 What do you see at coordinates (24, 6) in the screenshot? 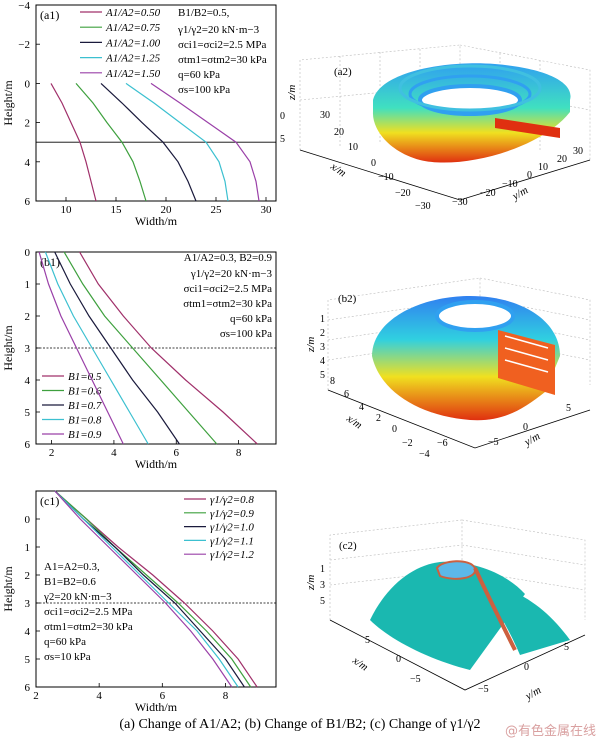
I see `y-tick-label: −4` at bounding box center [24, 6].